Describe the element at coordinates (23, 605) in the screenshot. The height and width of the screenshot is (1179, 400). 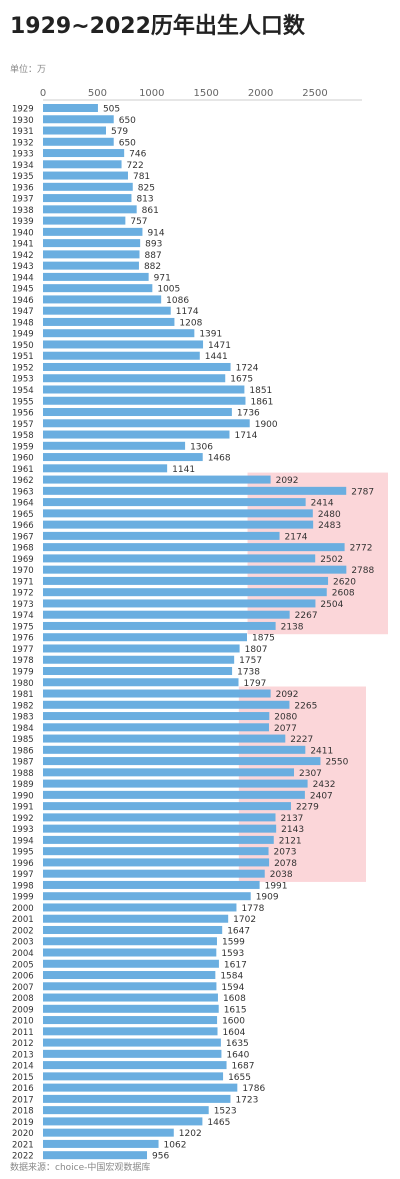
I see `year-label: 1973` at that location.